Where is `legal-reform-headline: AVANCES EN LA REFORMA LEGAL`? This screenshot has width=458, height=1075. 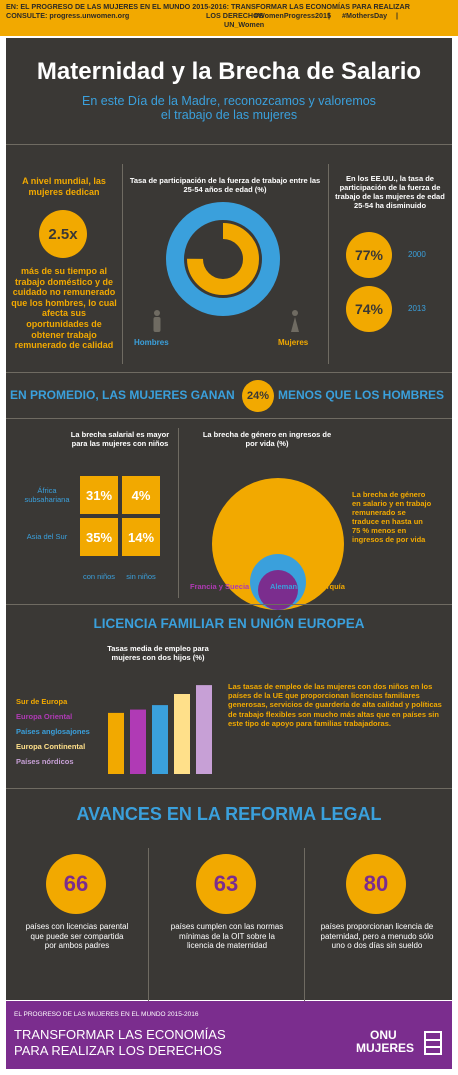 legal-reform-headline: AVANCES EN LA REFORMA LEGAL is located at coordinates (229, 814).